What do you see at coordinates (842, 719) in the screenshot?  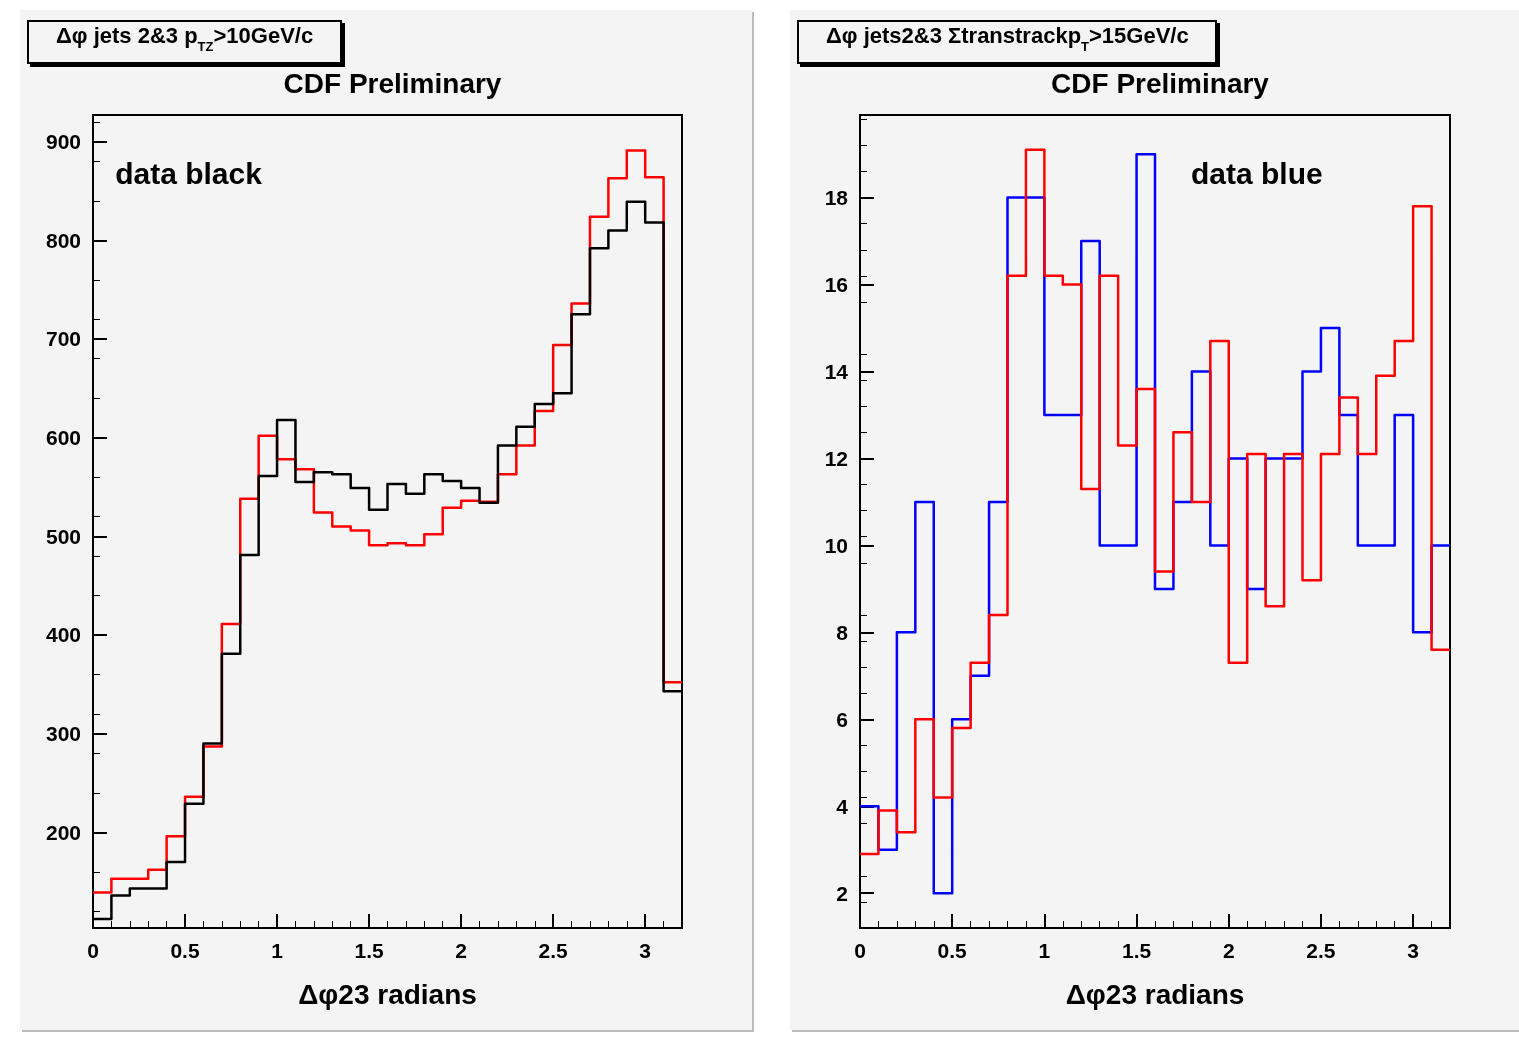 I see `y-tick-label: 6` at bounding box center [842, 719].